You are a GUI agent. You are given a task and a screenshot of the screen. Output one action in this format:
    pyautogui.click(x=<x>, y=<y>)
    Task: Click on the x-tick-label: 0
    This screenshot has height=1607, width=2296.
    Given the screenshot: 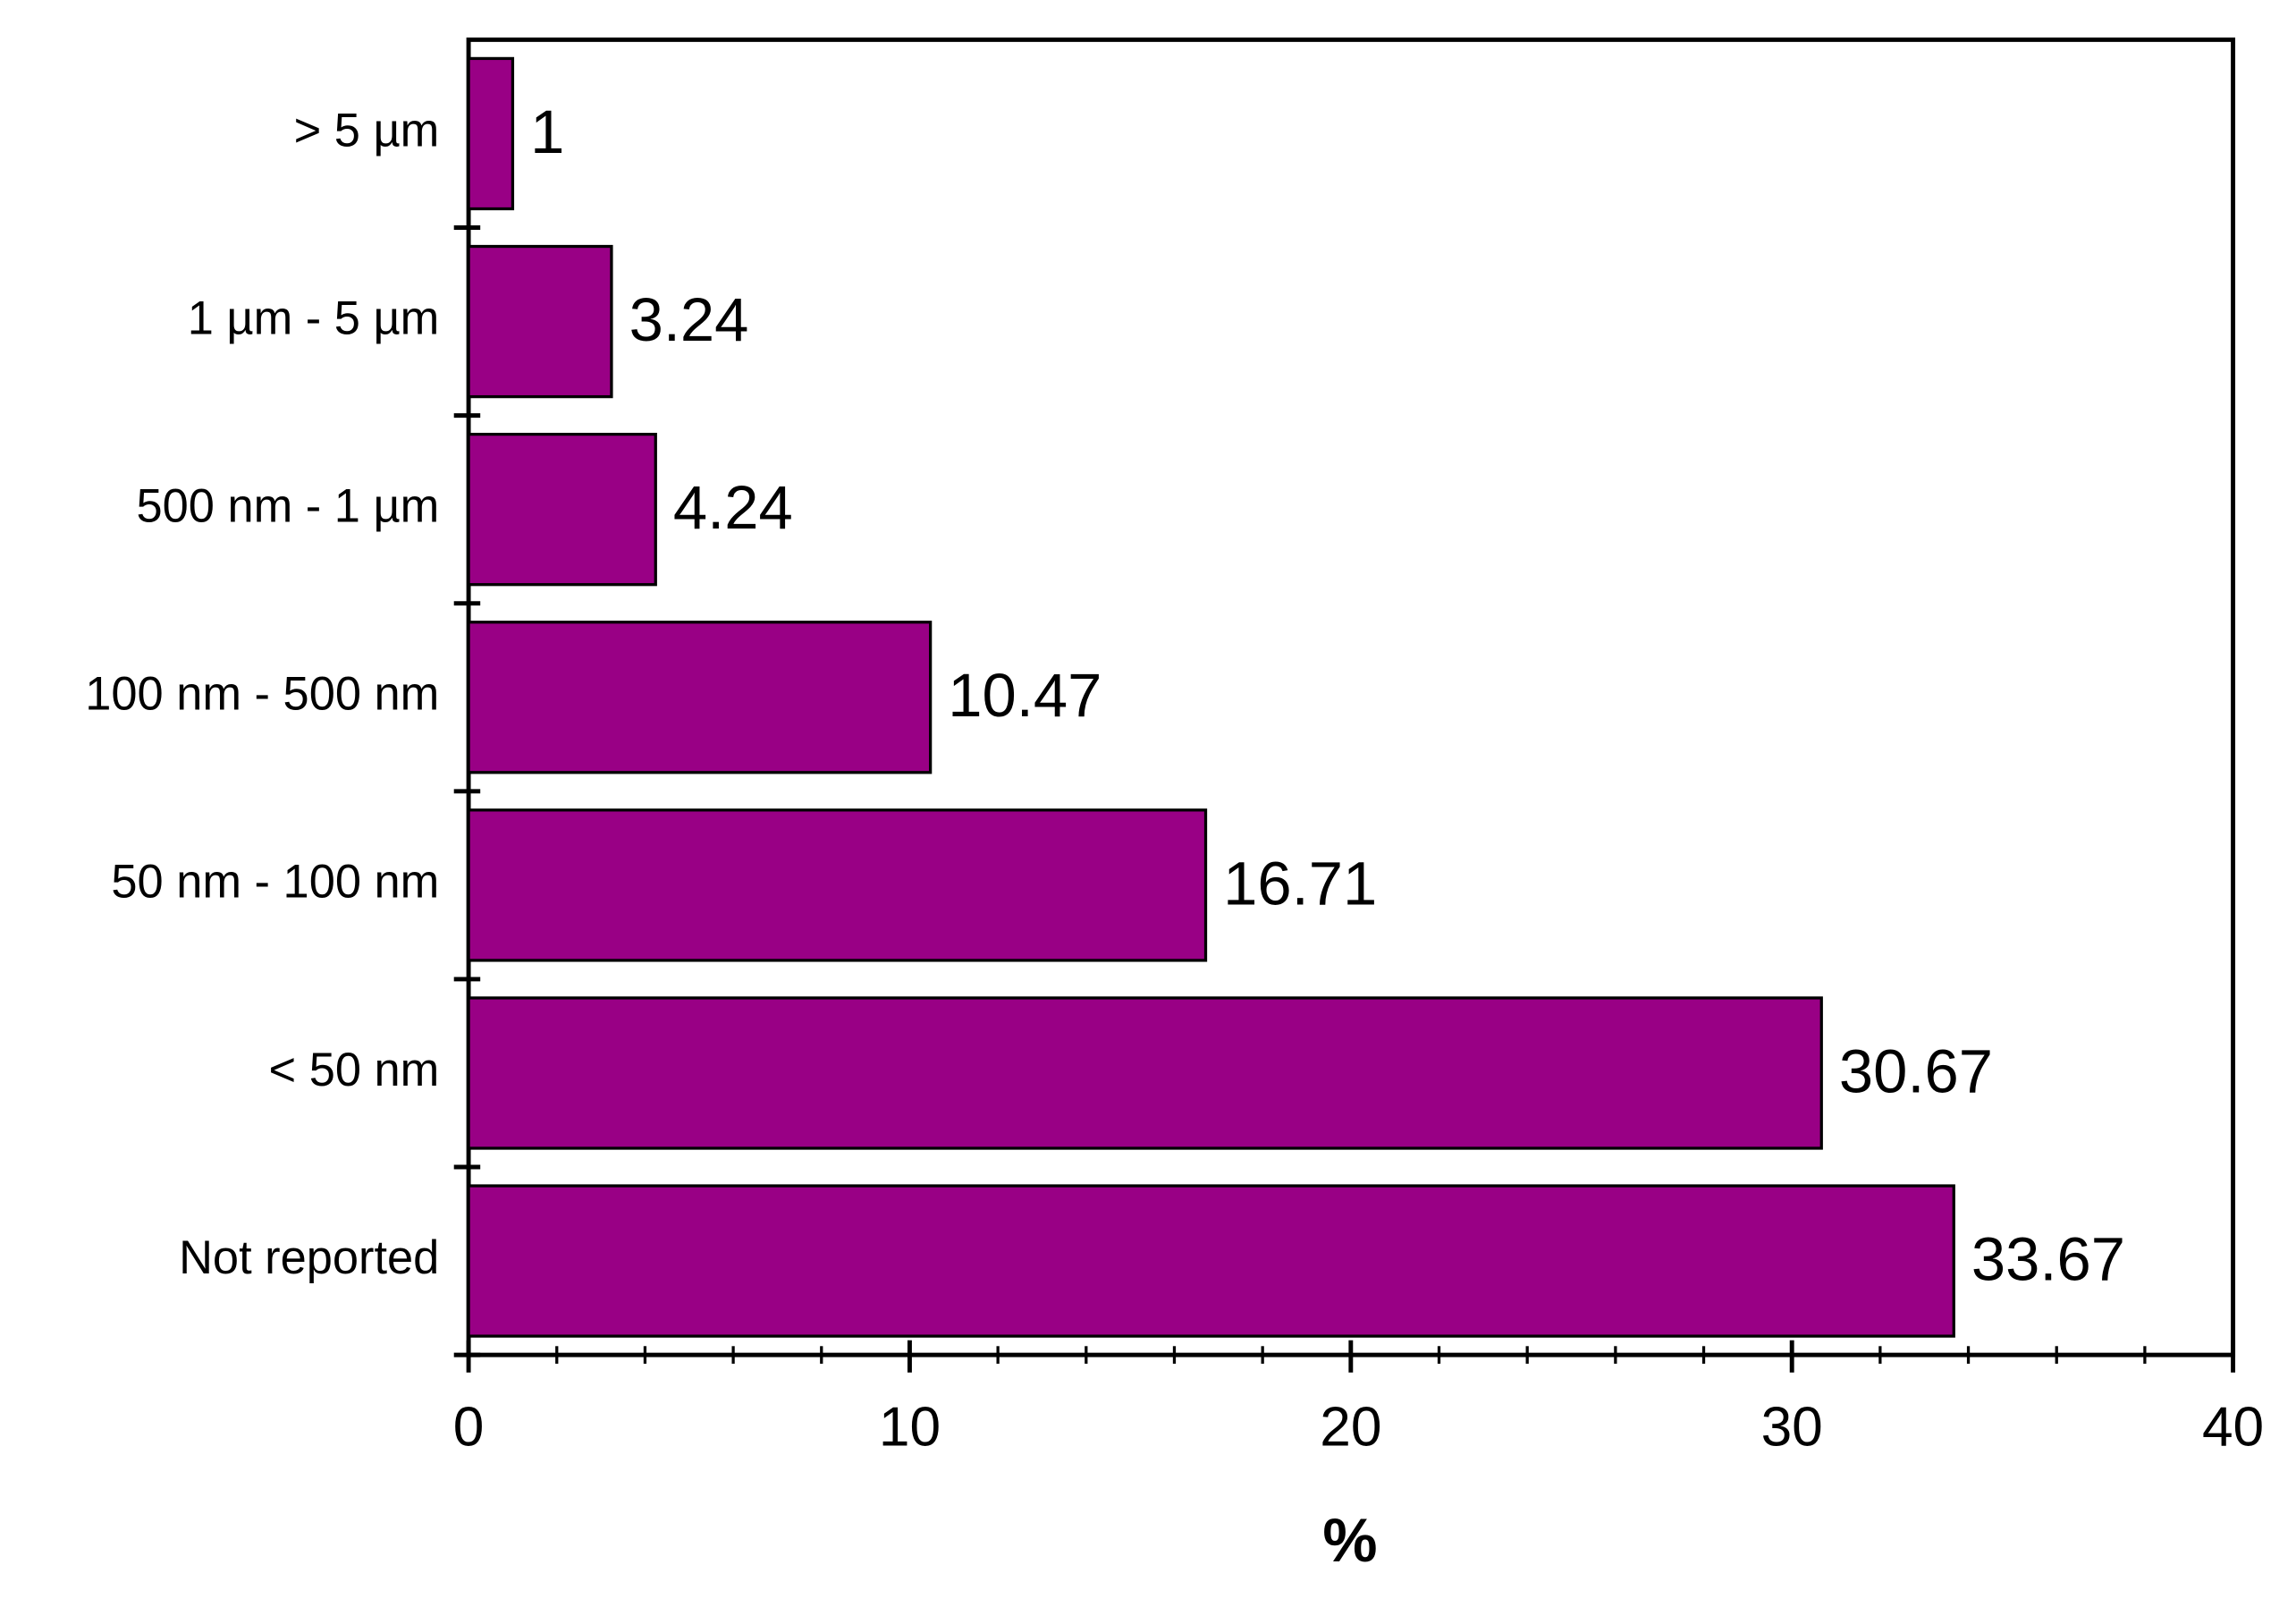 What is the action you would take?
    pyautogui.click(x=469, y=1428)
    